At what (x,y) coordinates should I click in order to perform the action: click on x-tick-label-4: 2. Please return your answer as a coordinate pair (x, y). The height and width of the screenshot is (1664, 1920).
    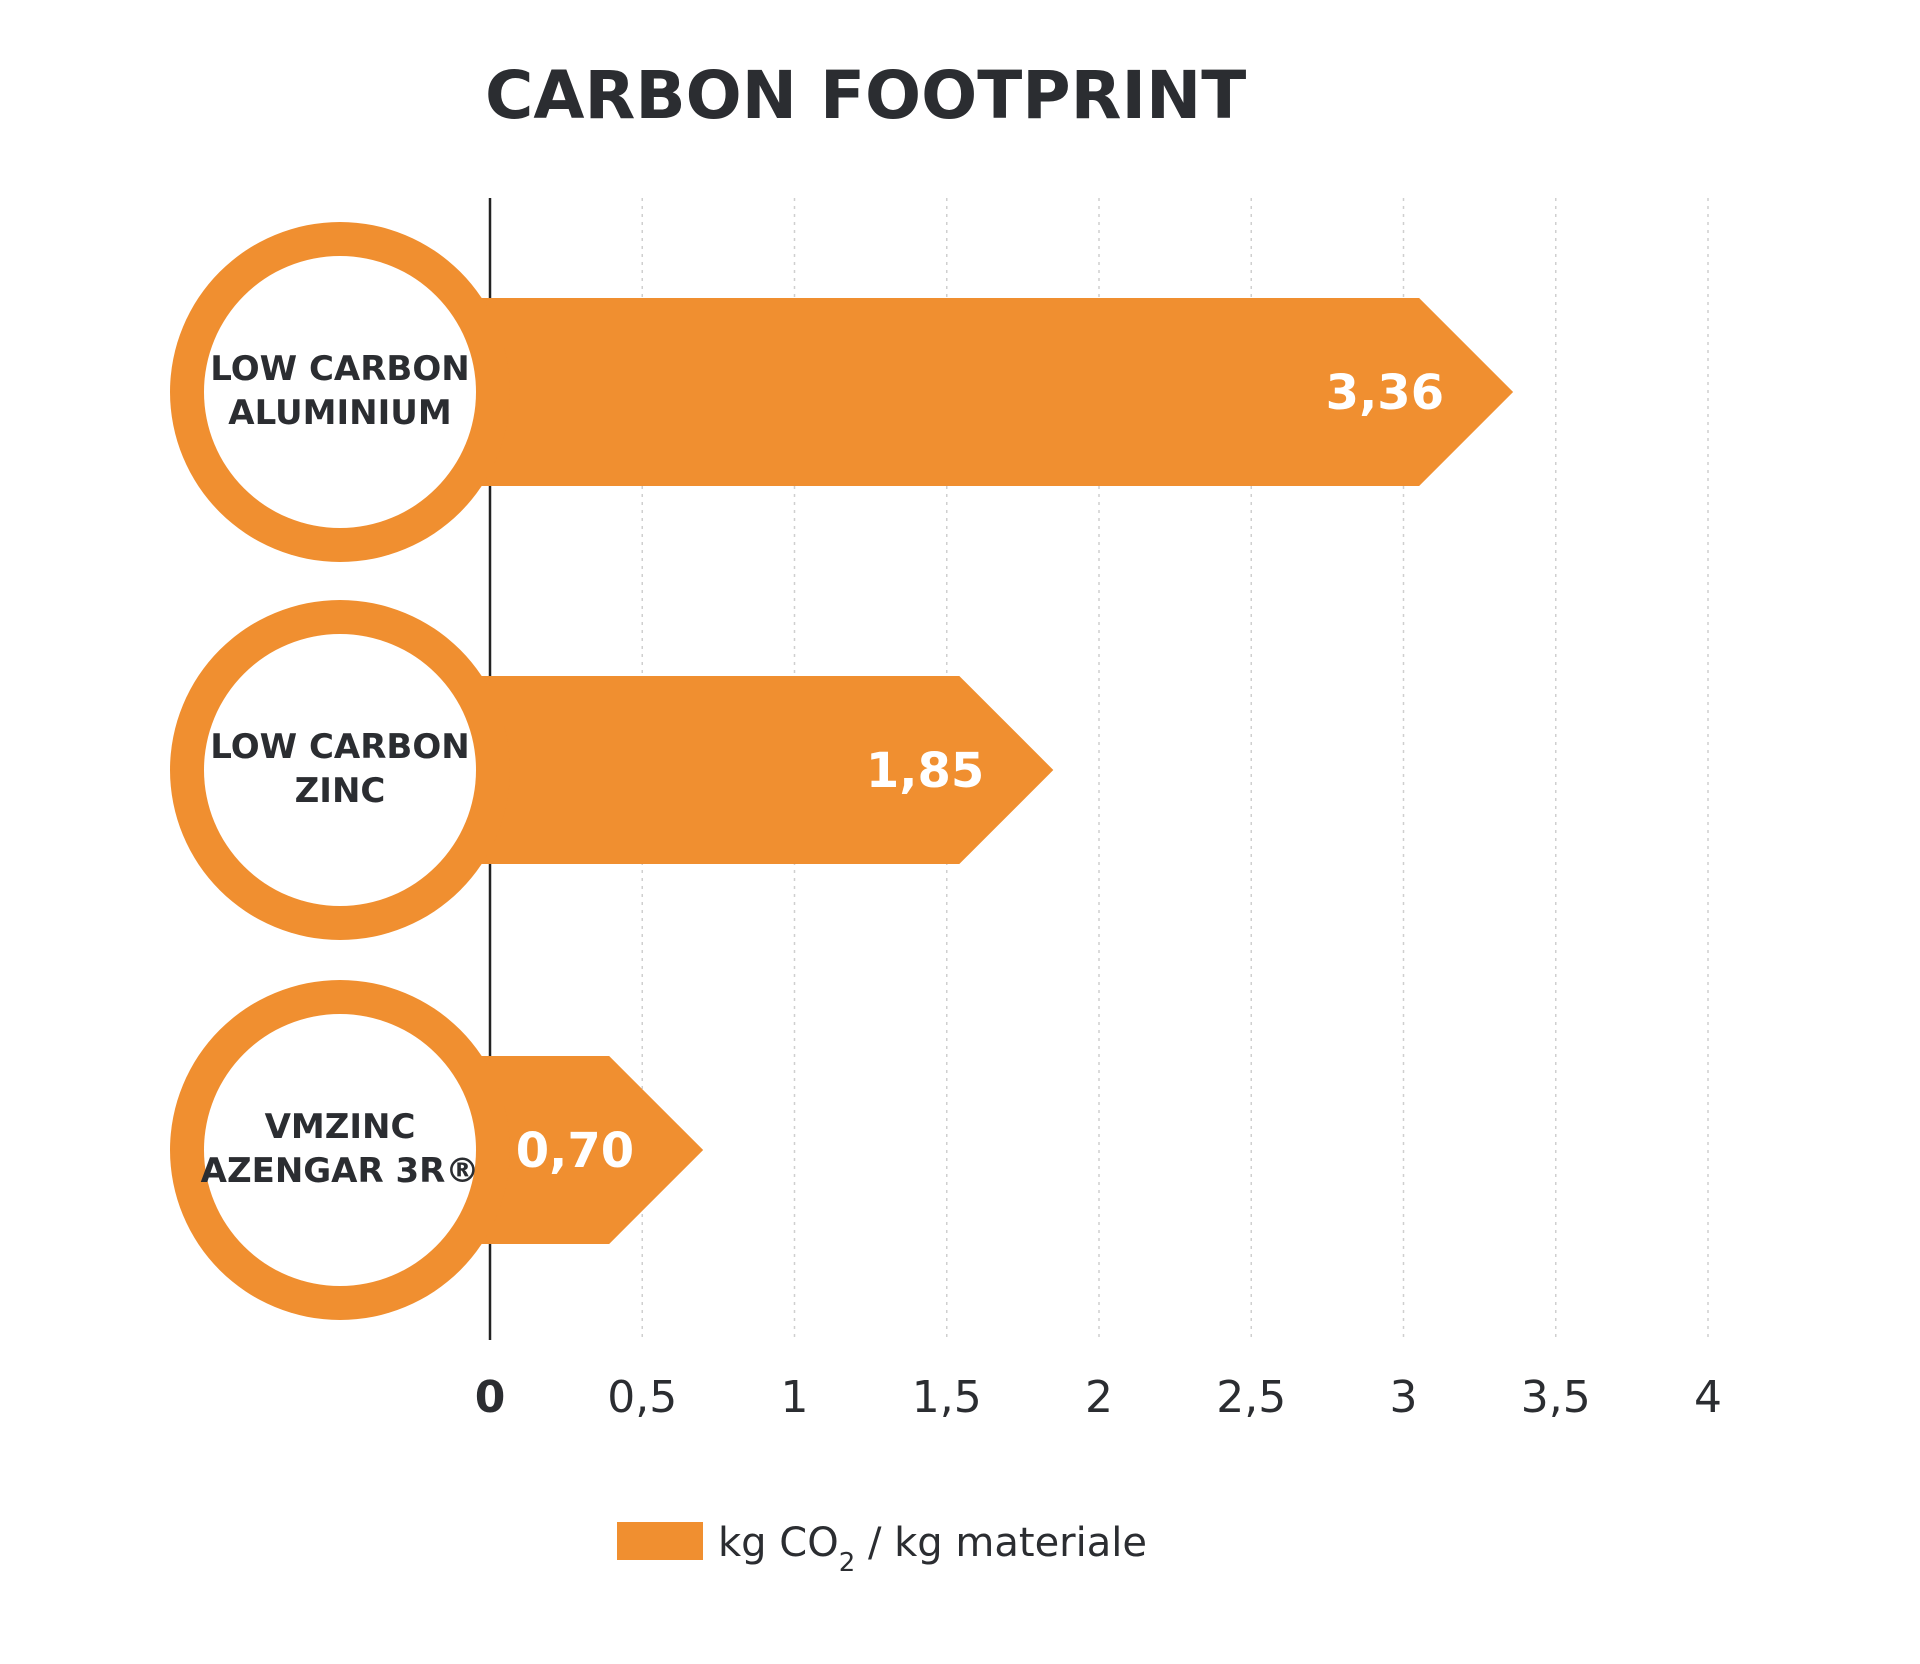
    Looking at the image, I should click on (1099, 1397).